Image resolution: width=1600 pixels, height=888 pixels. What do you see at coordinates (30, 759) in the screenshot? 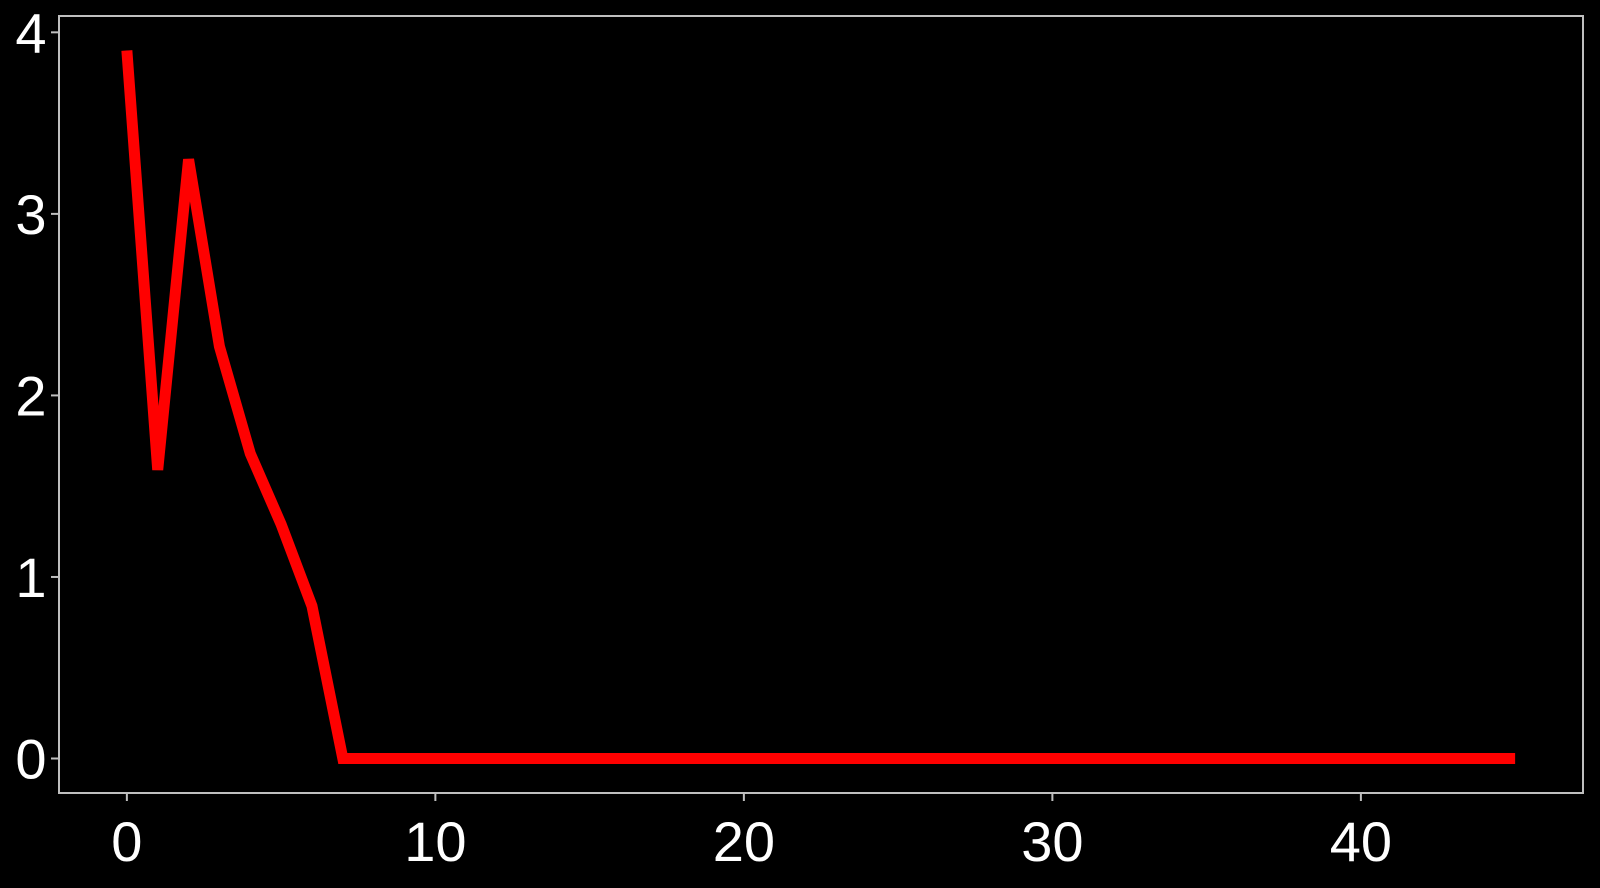
I see `y-tick-label: 0` at bounding box center [30, 759].